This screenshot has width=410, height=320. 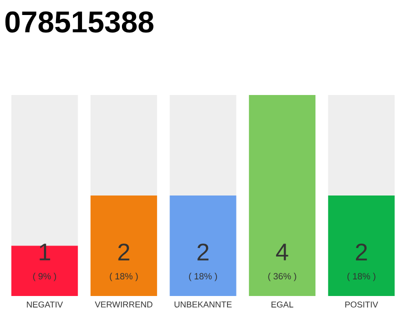 I want to click on annotation: ( 9% ), so click(x=44, y=277).